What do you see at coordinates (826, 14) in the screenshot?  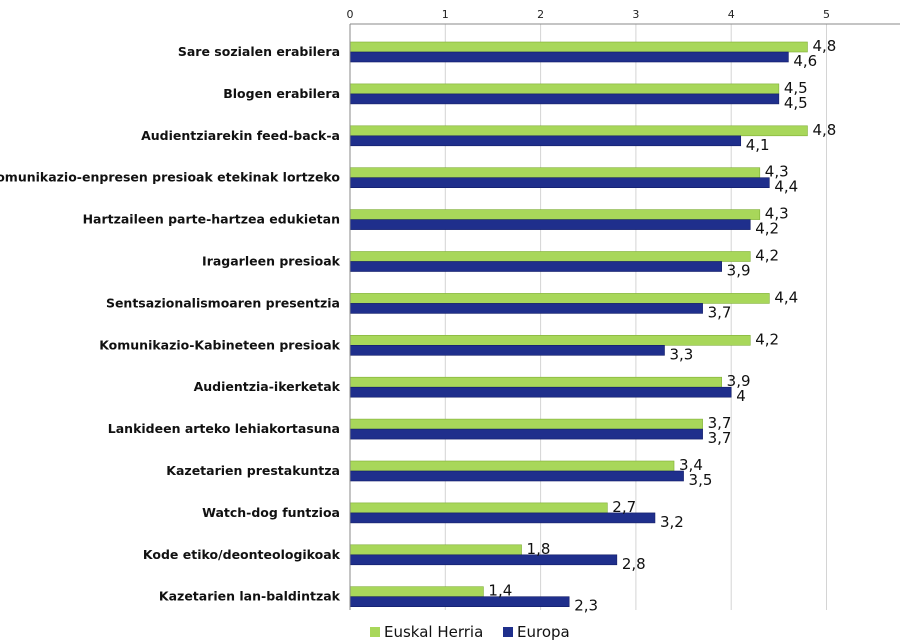 I see `x-tick-label-5: 5` at bounding box center [826, 14].